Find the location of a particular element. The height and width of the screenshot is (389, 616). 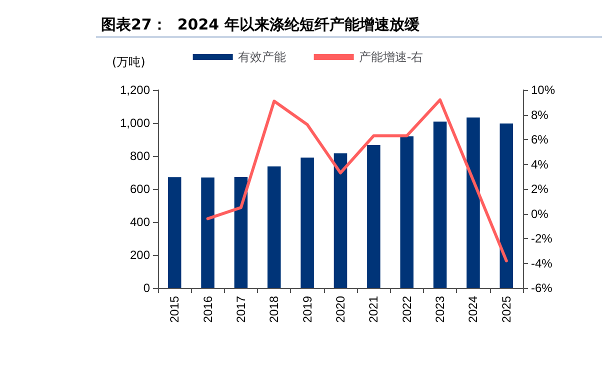

x-tick-label: 2024 is located at coordinates (473, 309).